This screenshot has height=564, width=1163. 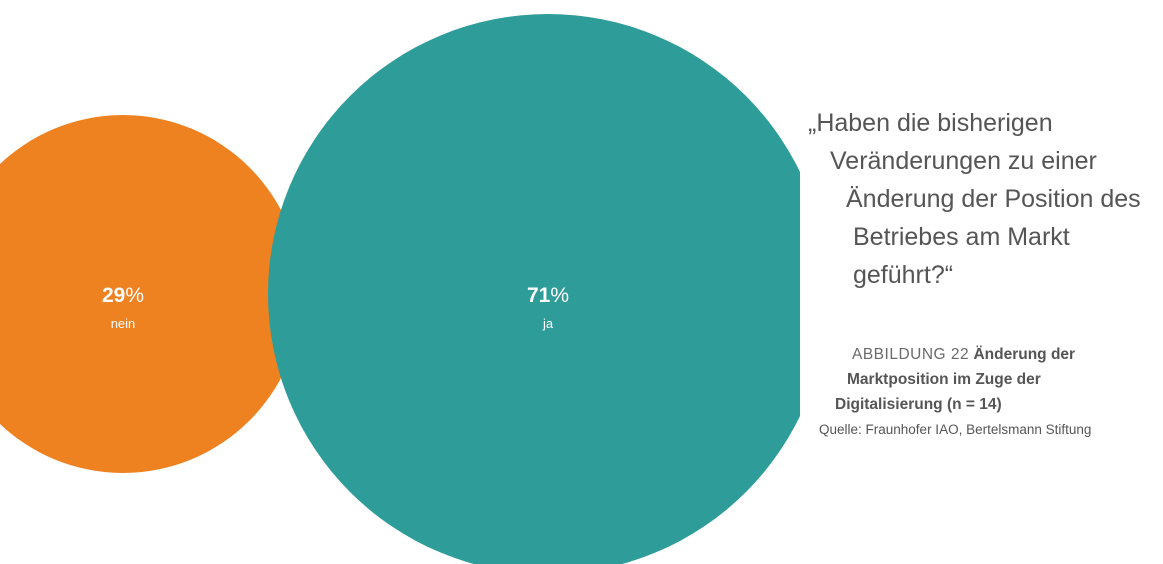 I want to click on figure-title-2: Marktposition im Zuge der, so click(x=944, y=379).